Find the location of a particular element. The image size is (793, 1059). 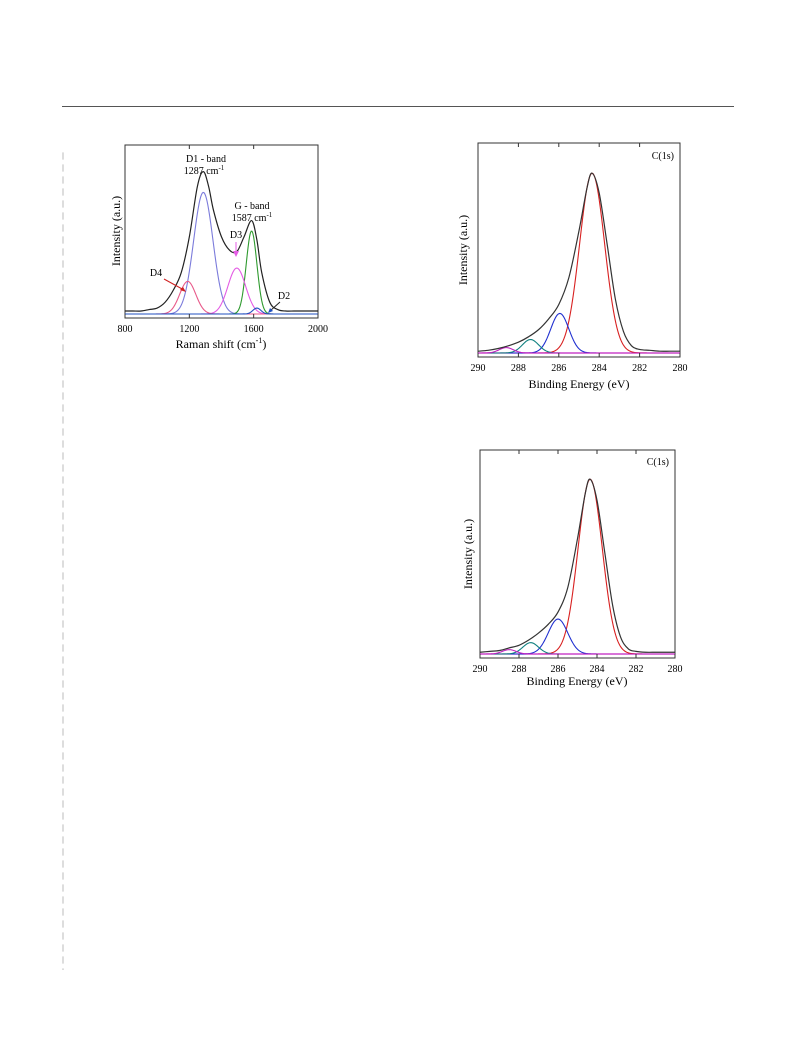

xps1-marks is located at coordinates (578, 263).